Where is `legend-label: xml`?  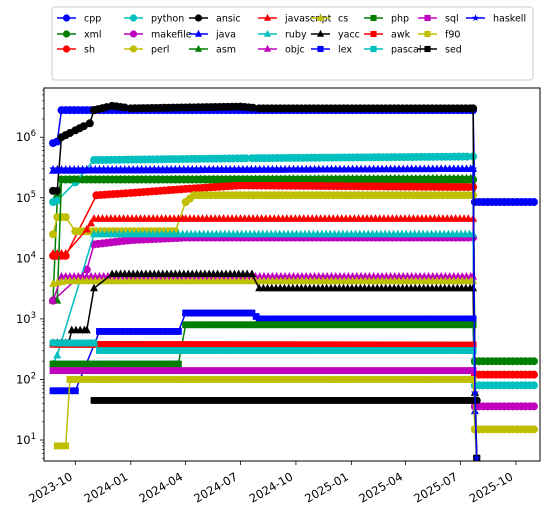 legend-label: xml is located at coordinates (93, 35).